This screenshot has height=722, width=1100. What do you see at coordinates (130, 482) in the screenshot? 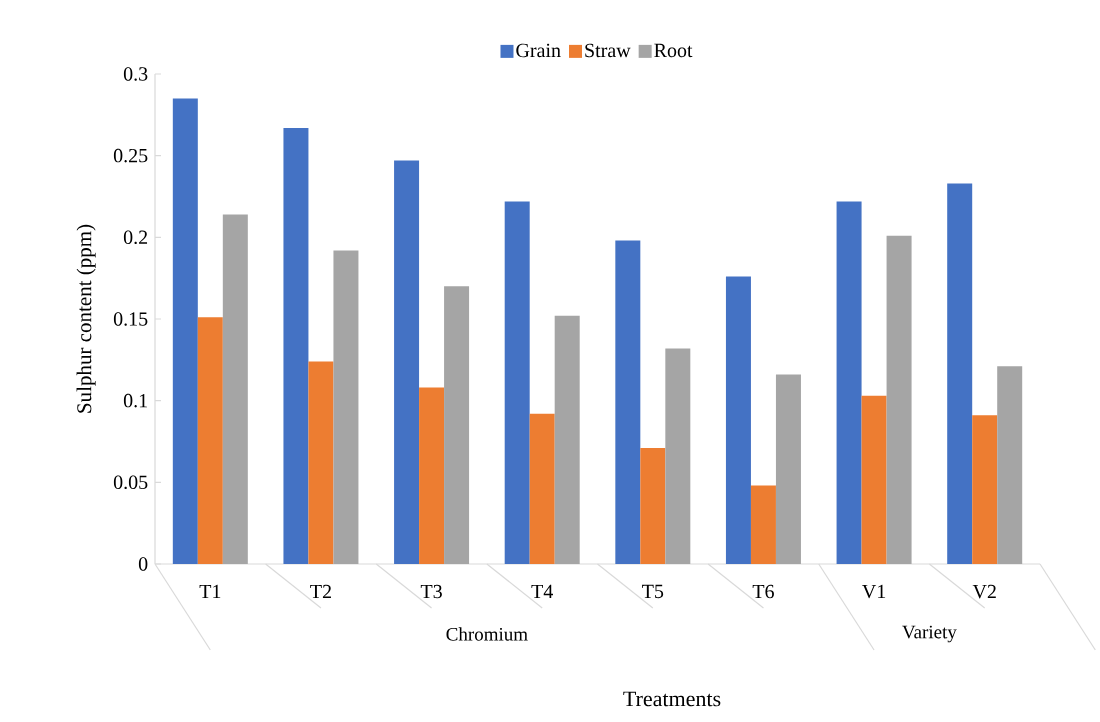
I see `y-tick-label: 0.05` at bounding box center [130, 482].